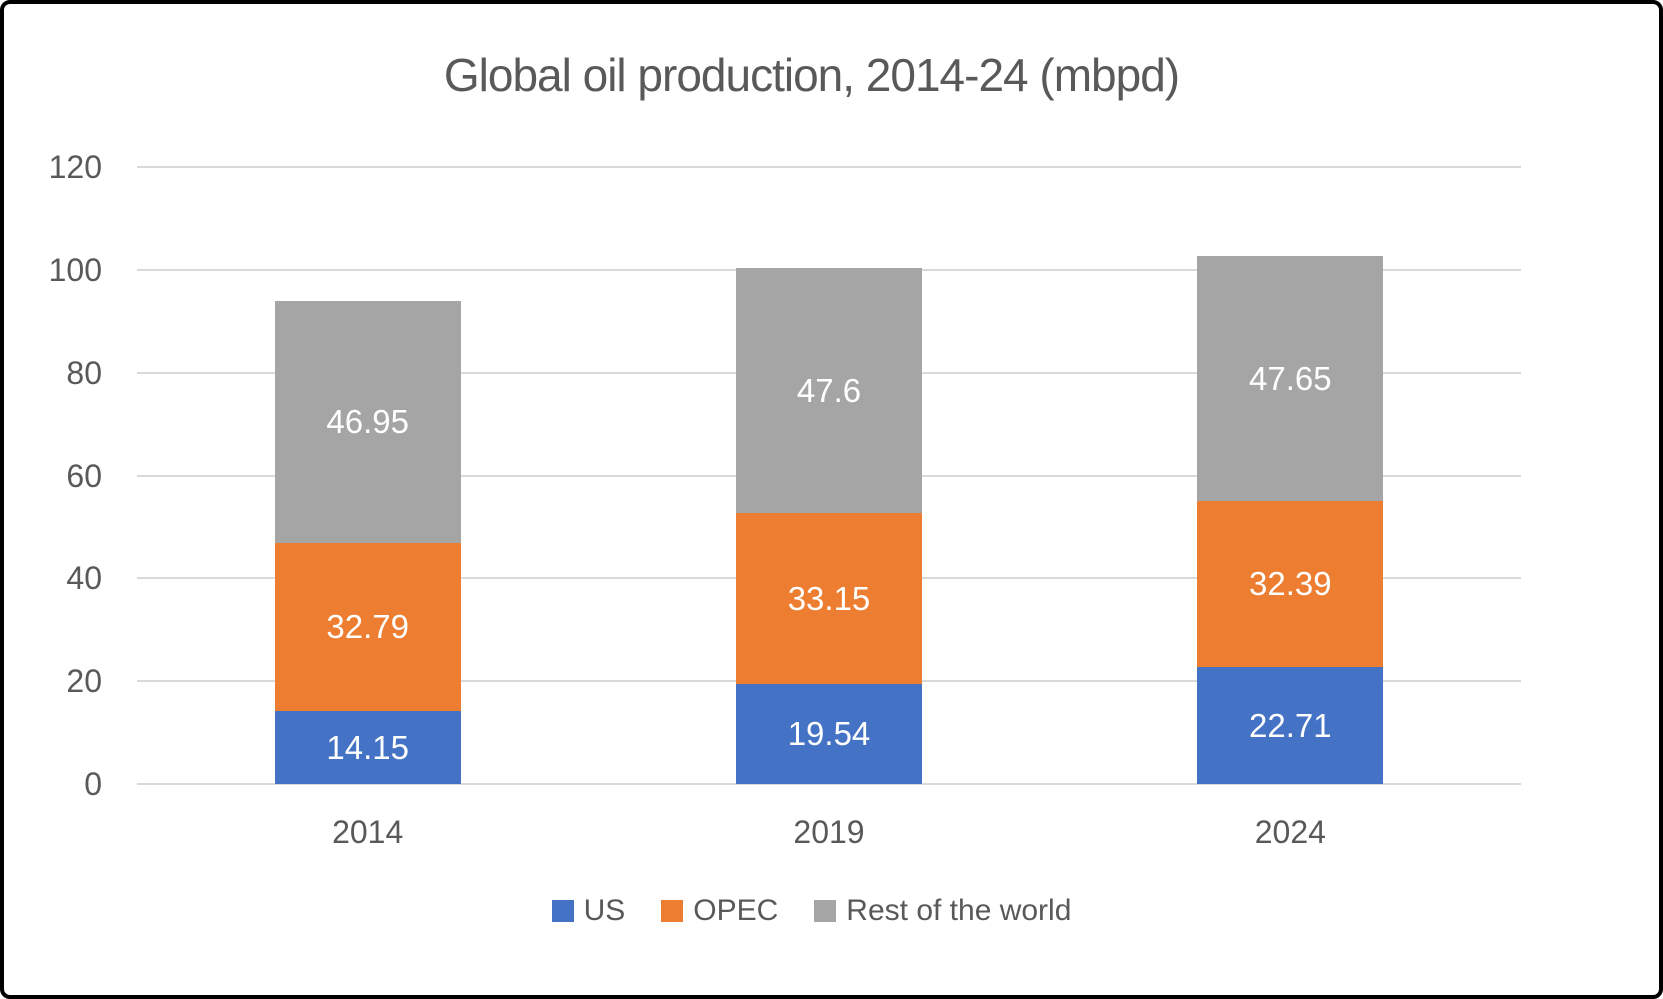 This screenshot has height=999, width=1663. I want to click on x-category-label: 2019, so click(829, 832).